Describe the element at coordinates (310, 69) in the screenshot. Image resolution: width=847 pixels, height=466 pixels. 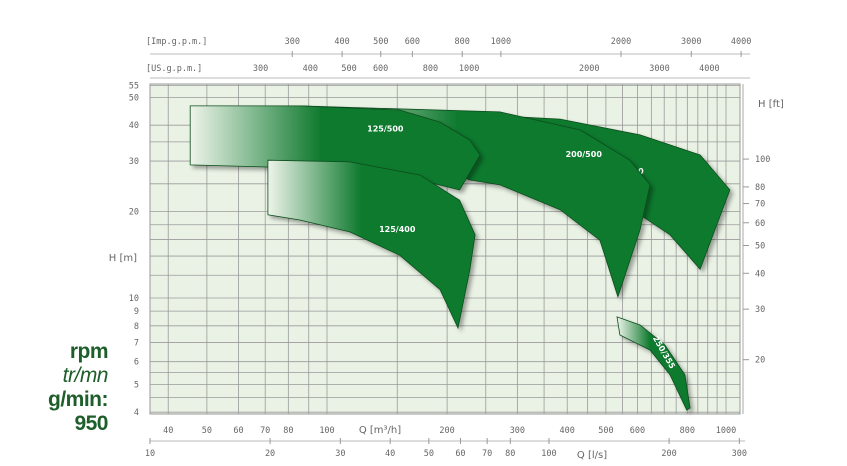
I see `us-gpm-tick-label: 400` at that location.